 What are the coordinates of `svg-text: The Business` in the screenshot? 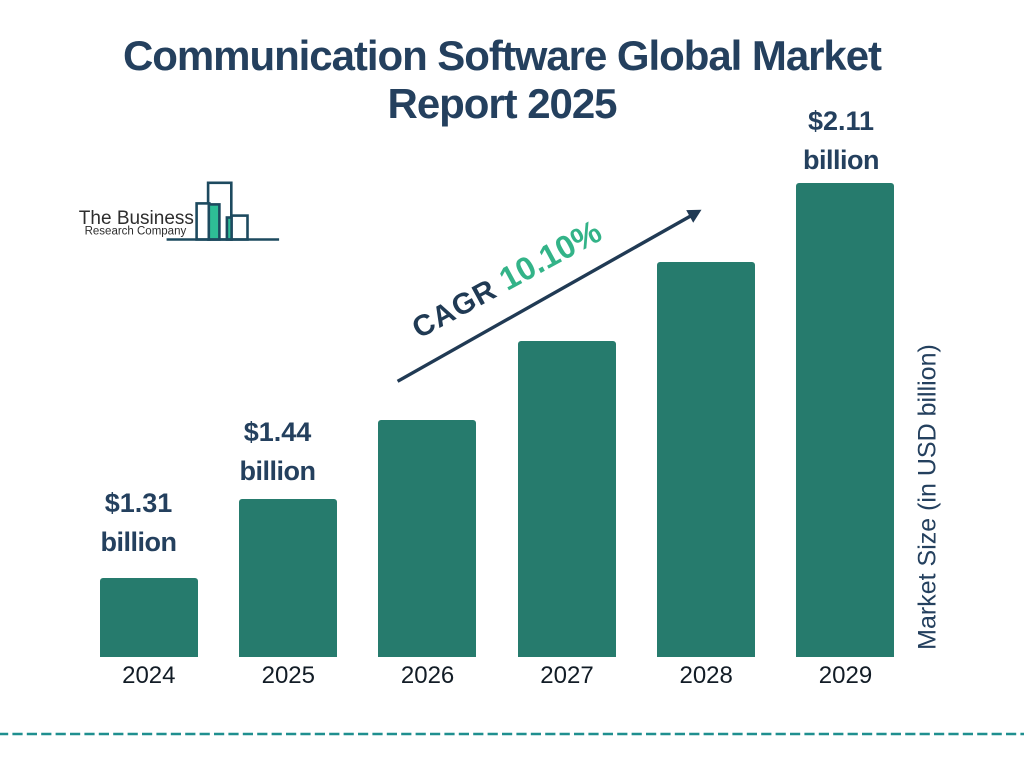 It's located at (136, 218).